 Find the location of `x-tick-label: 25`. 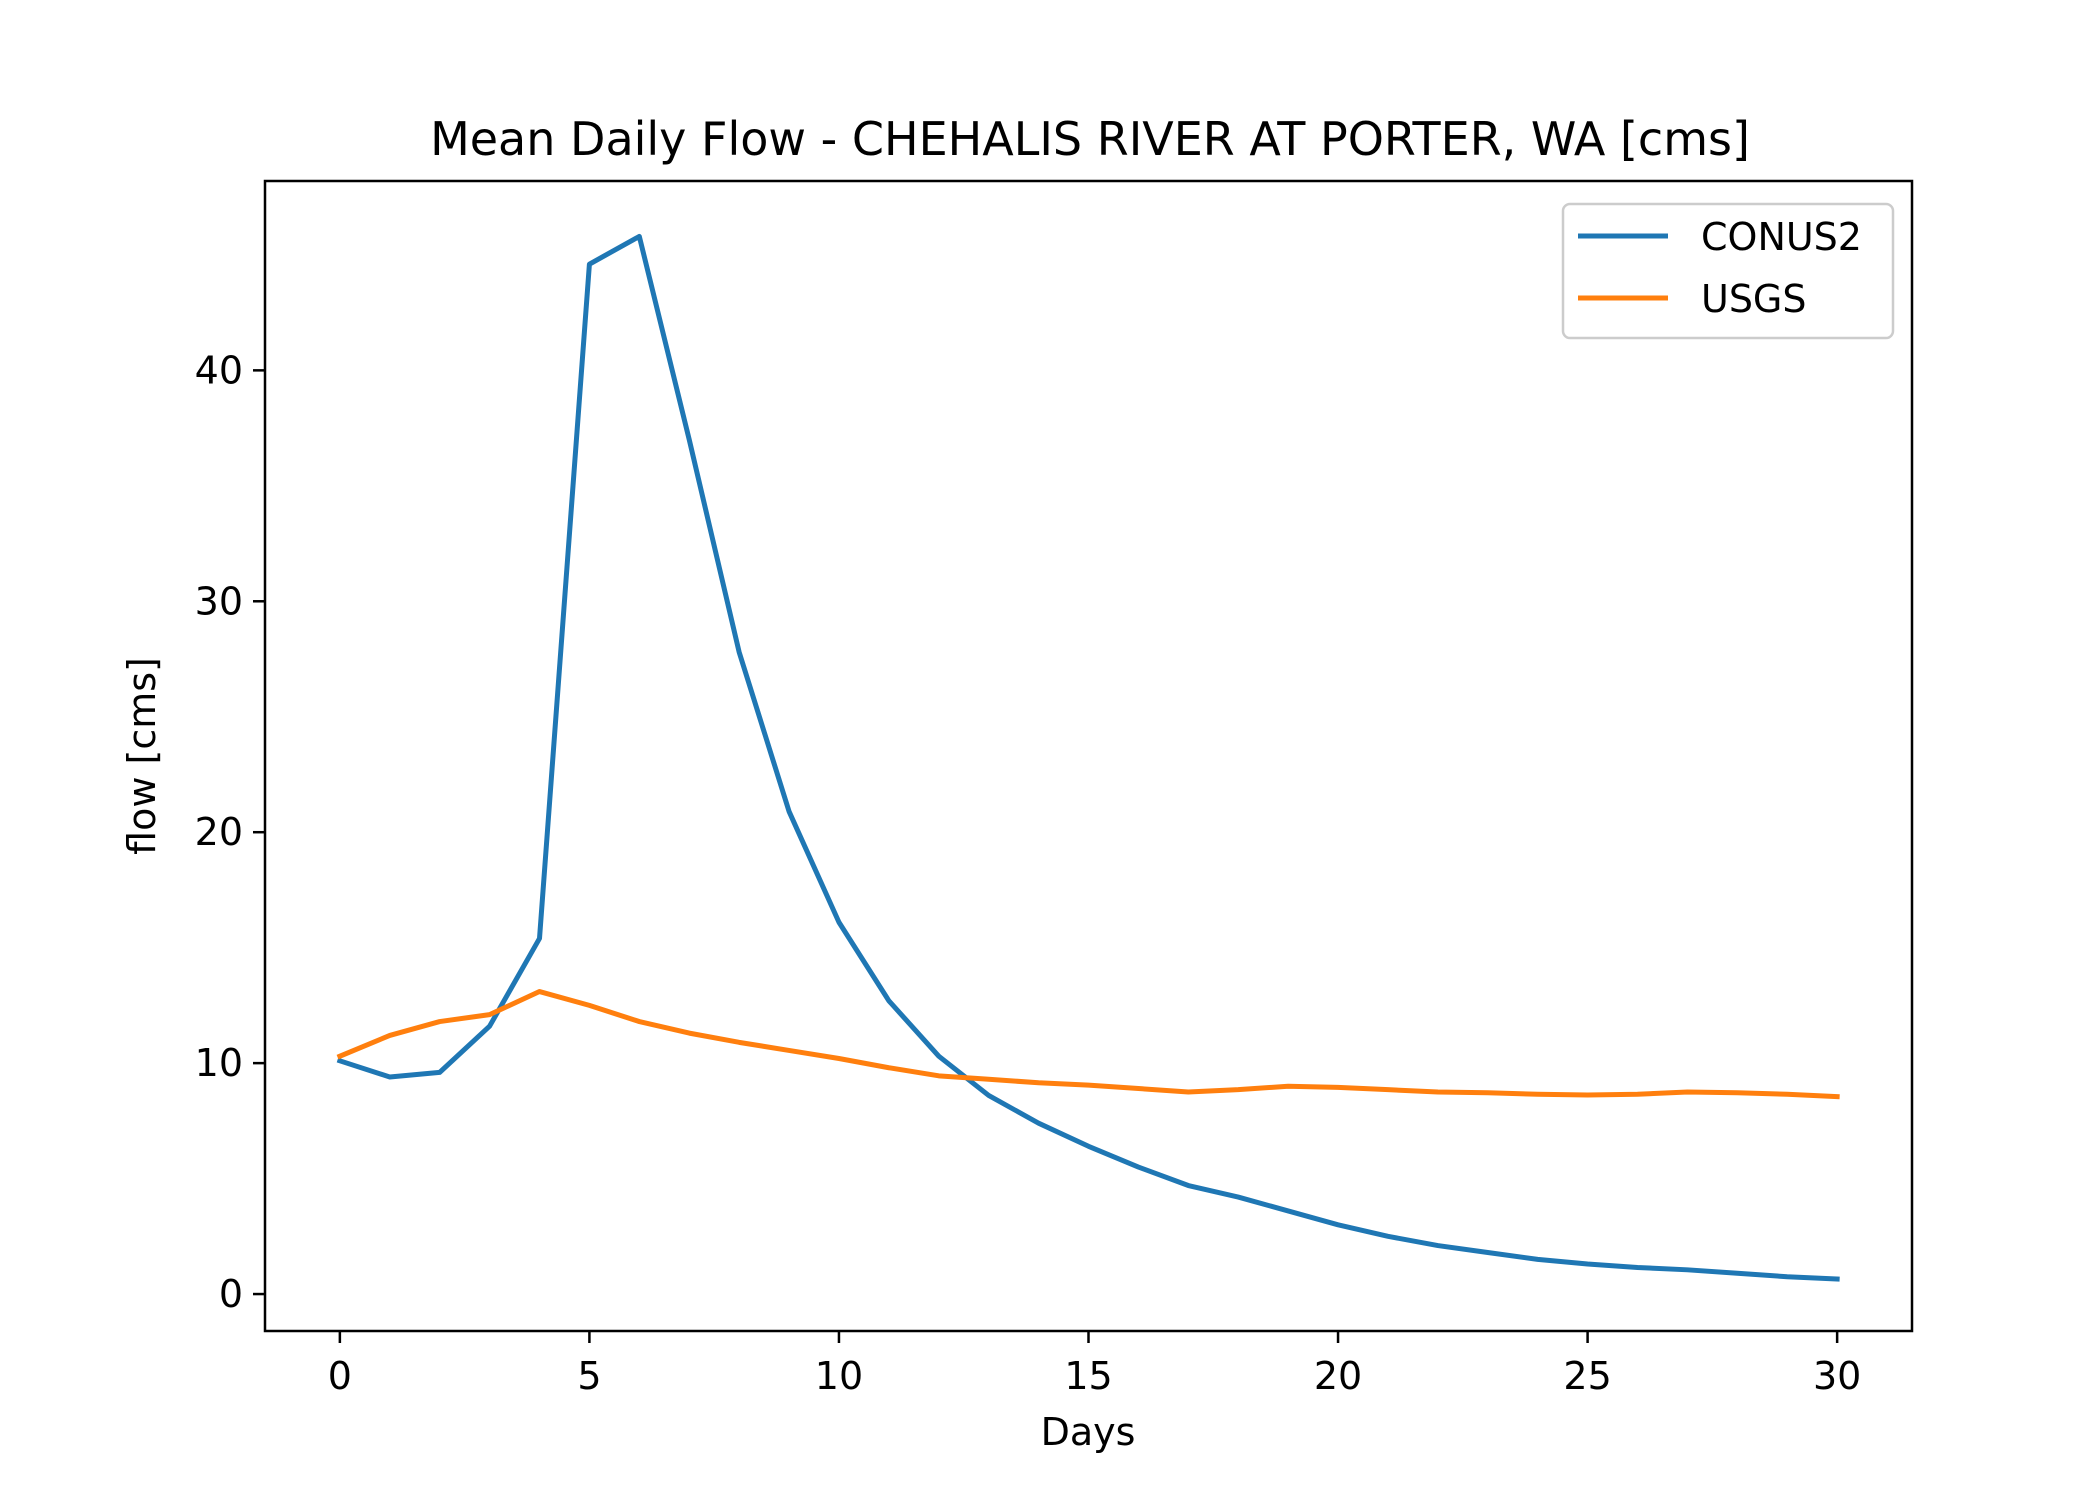

x-tick-label: 25 is located at coordinates (1587, 1376).